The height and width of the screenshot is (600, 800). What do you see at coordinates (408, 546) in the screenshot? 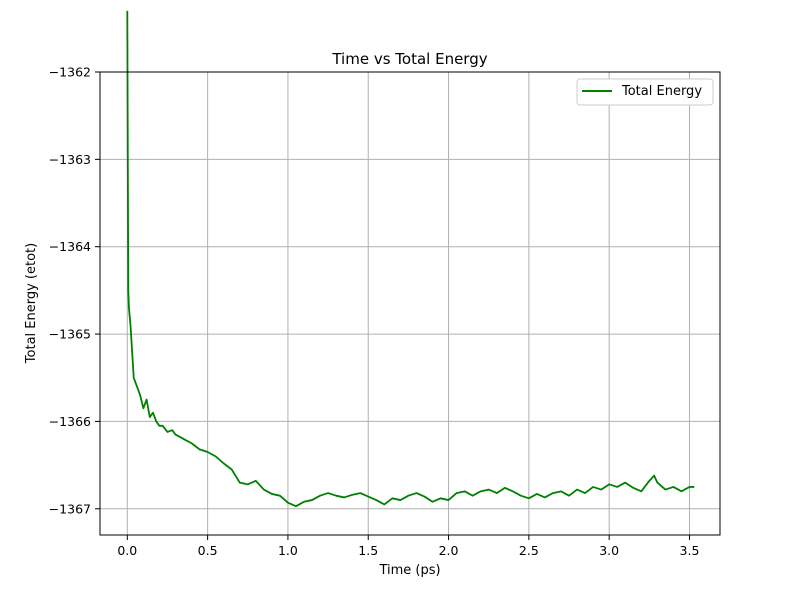
I see `x-ticks: 0.0 0.5 1.0 1.5 2.0 2.5 3.0 3.5` at bounding box center [408, 546].